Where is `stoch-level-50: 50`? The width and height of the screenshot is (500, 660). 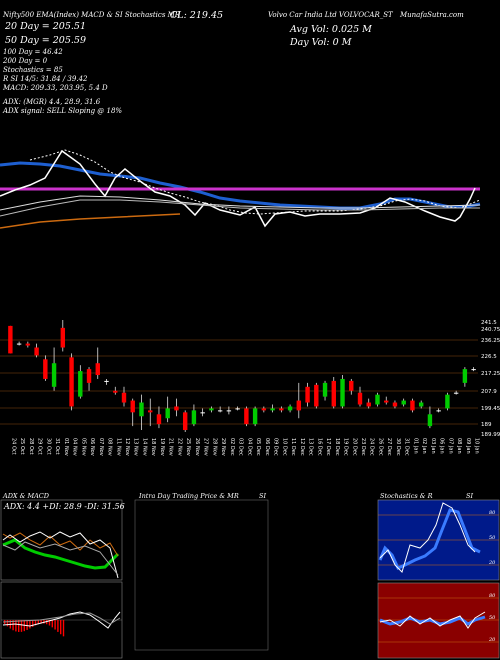
stoch-level-50: 50 is located at coordinates (492, 538).